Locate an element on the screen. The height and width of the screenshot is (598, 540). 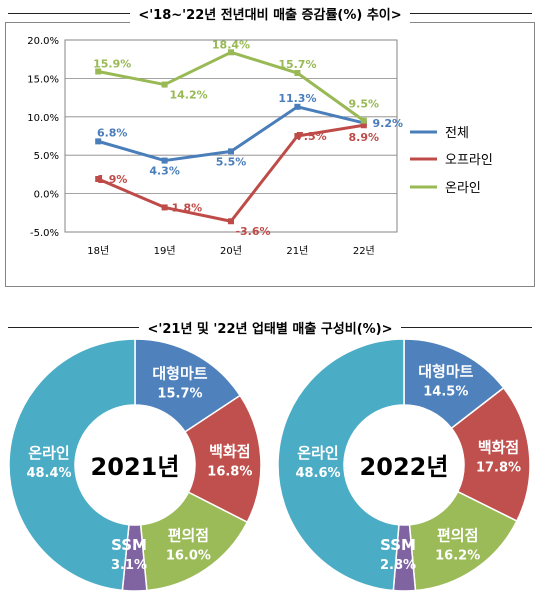
data-label: 6.8% is located at coordinates (112, 132).